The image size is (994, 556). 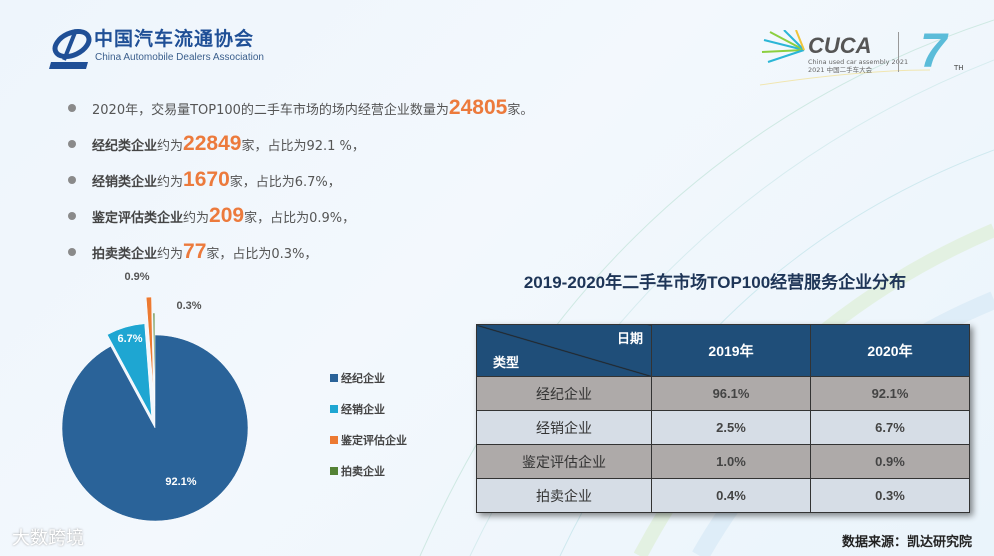 I want to click on cell-2020: 0.9%, so click(x=890, y=461).